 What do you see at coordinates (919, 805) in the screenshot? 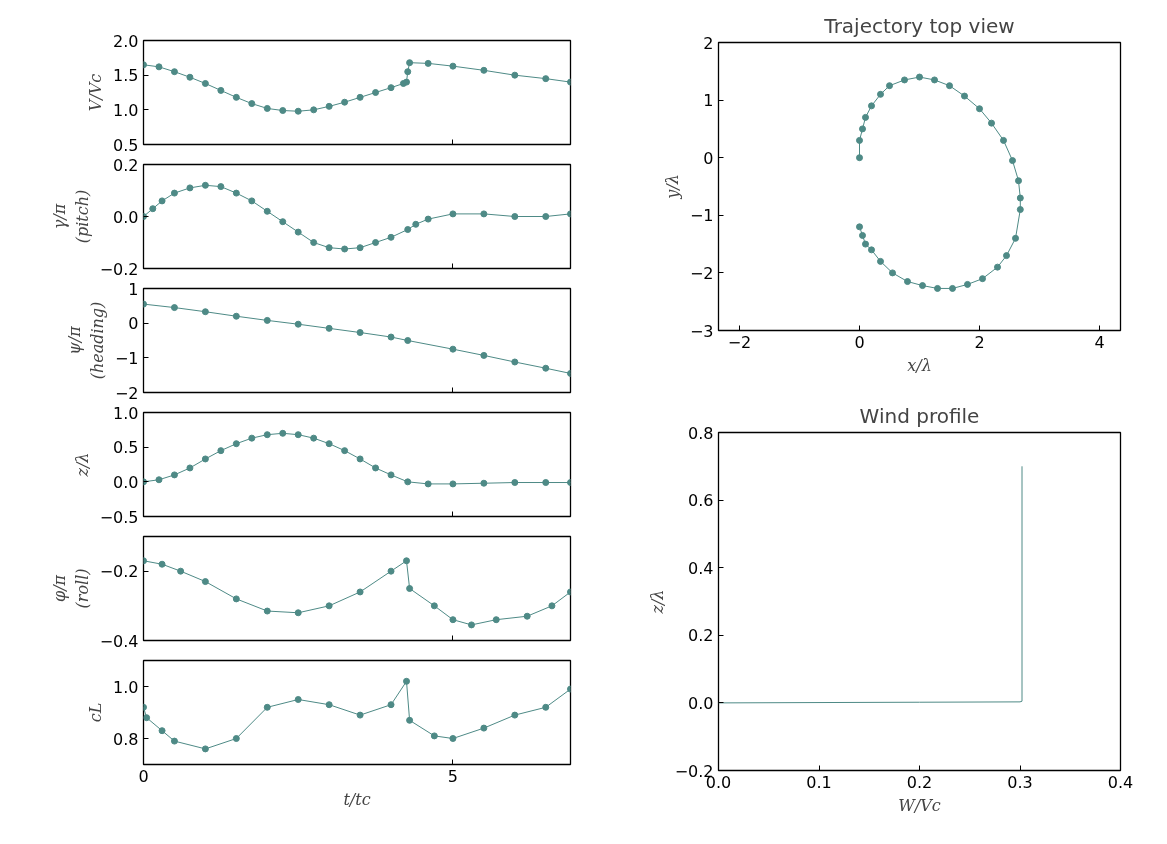
I see `x-axis-title: W/Vc` at bounding box center [919, 805].